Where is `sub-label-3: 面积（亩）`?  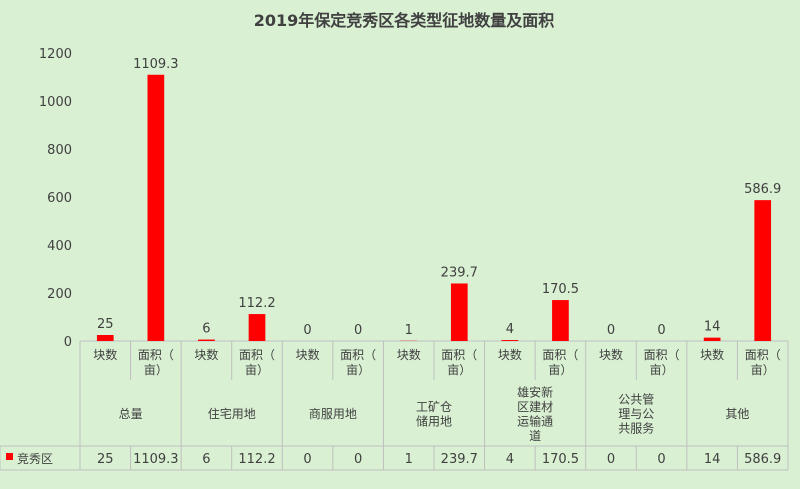 sub-label-3: 面积（亩） is located at coordinates (257, 362).